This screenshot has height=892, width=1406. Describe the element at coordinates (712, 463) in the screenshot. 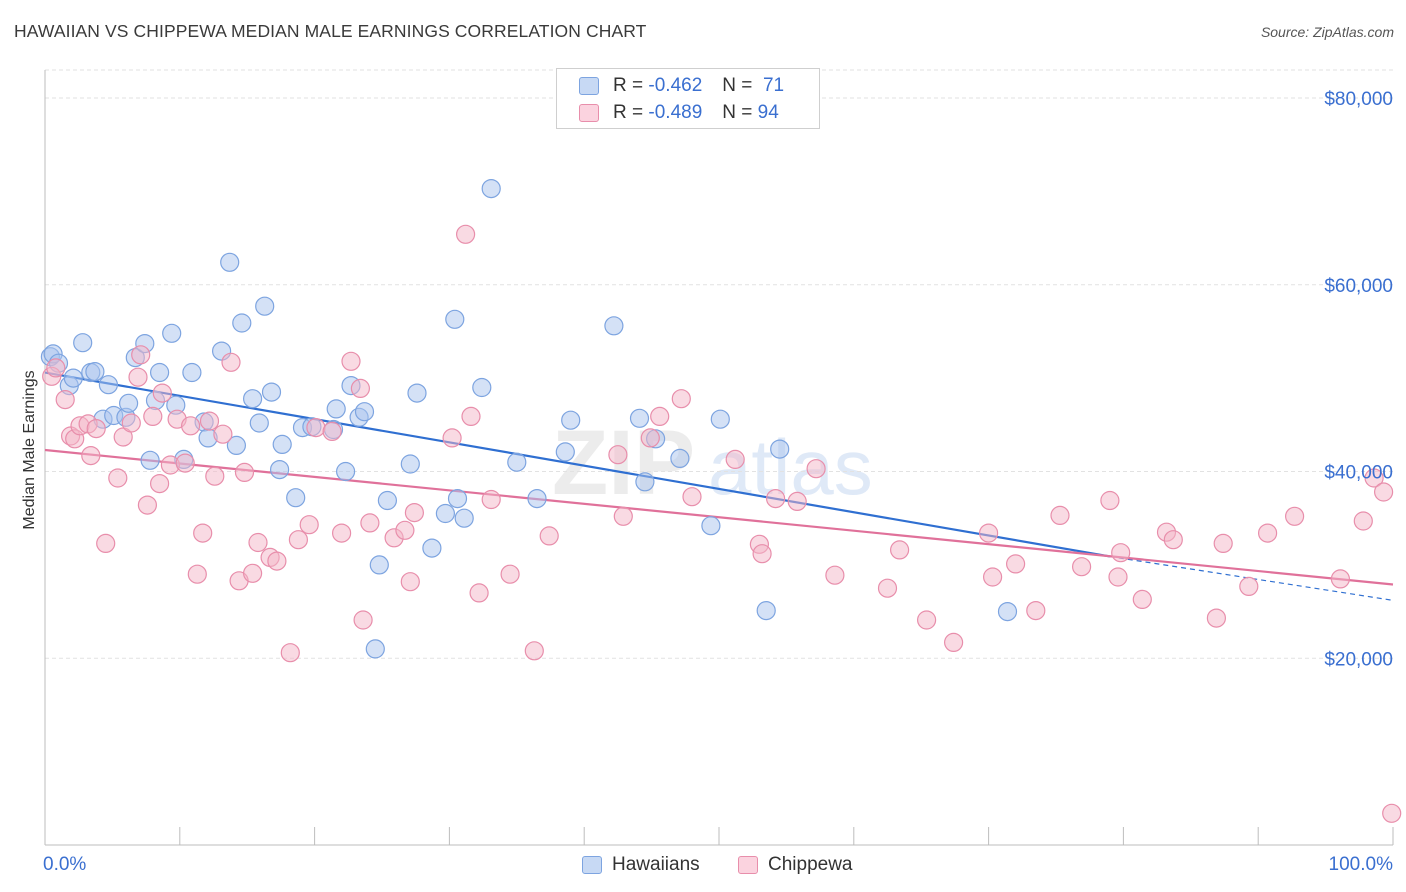

I see `watermark: ZIP atlas` at that location.